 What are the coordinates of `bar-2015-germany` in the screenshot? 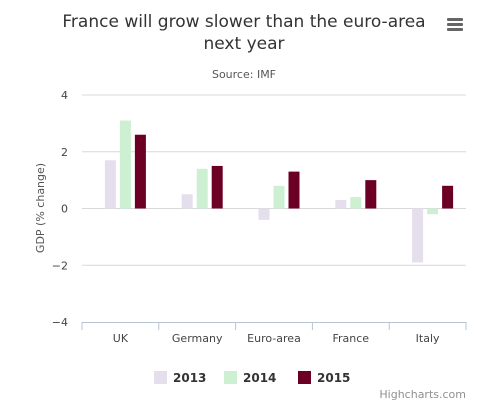 It's located at (217, 187).